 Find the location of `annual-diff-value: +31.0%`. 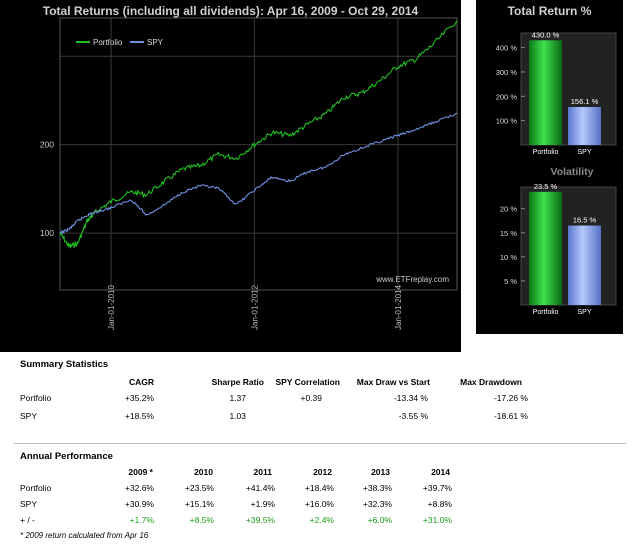

annual-diff-value: +31.0% is located at coordinates (437, 520).